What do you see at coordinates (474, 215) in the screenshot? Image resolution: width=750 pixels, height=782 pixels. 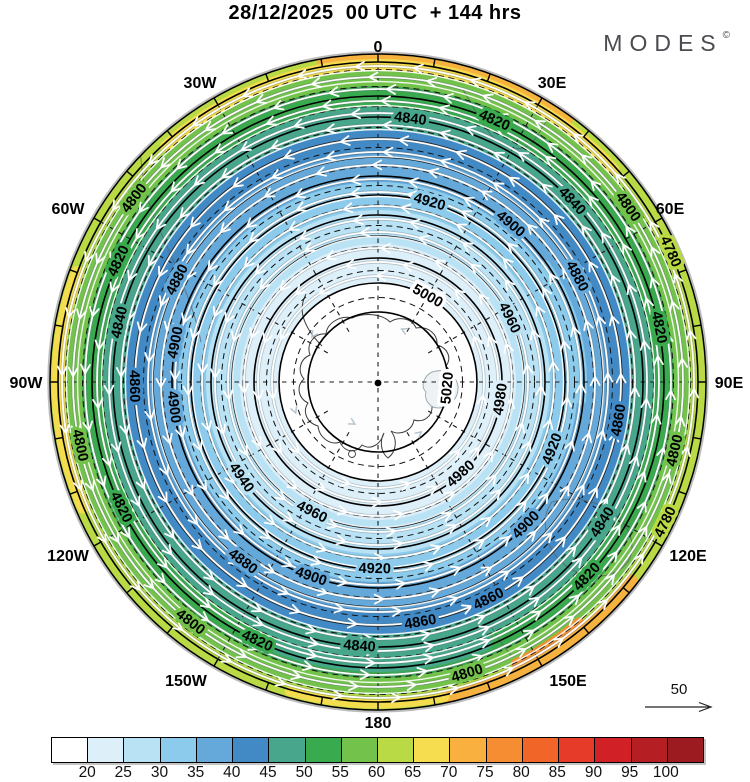 I see `meridian-line` at bounding box center [474, 215].